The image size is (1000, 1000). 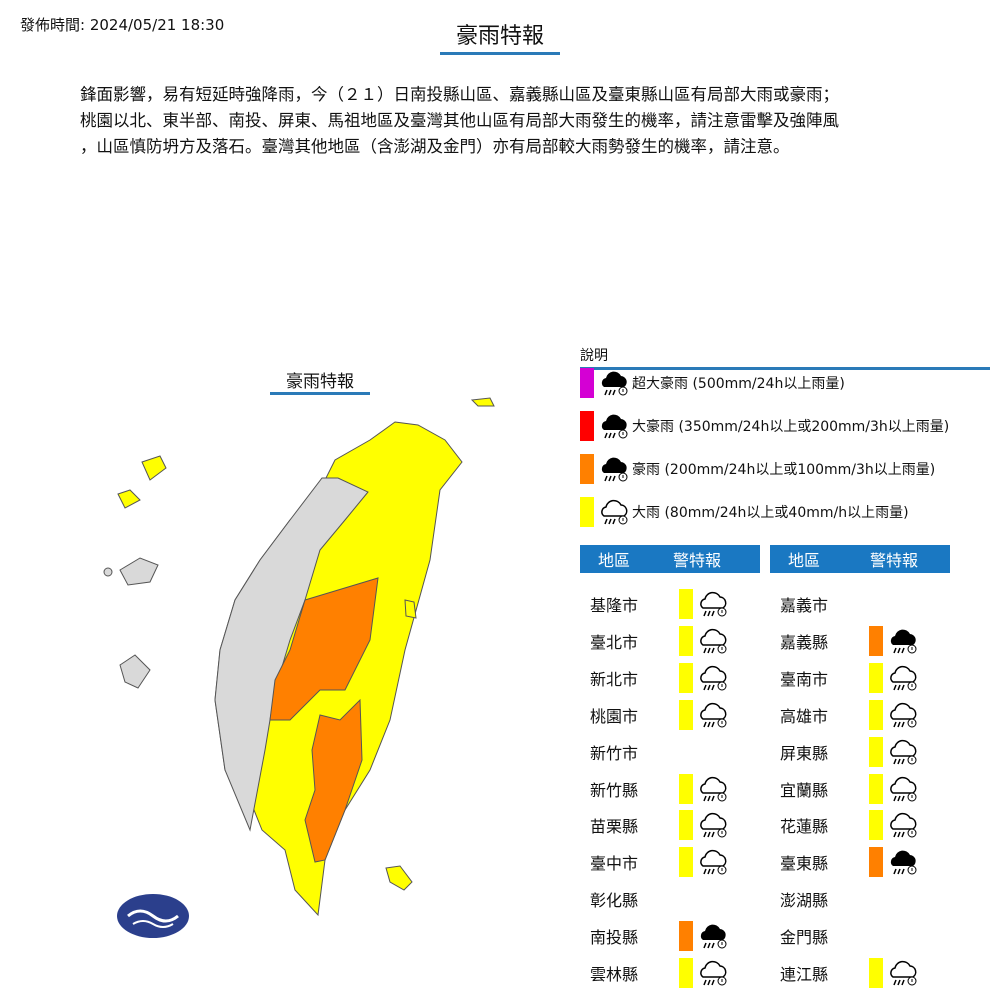 I want to click on table-row: 宜蘭縣, so click(x=850, y=789).